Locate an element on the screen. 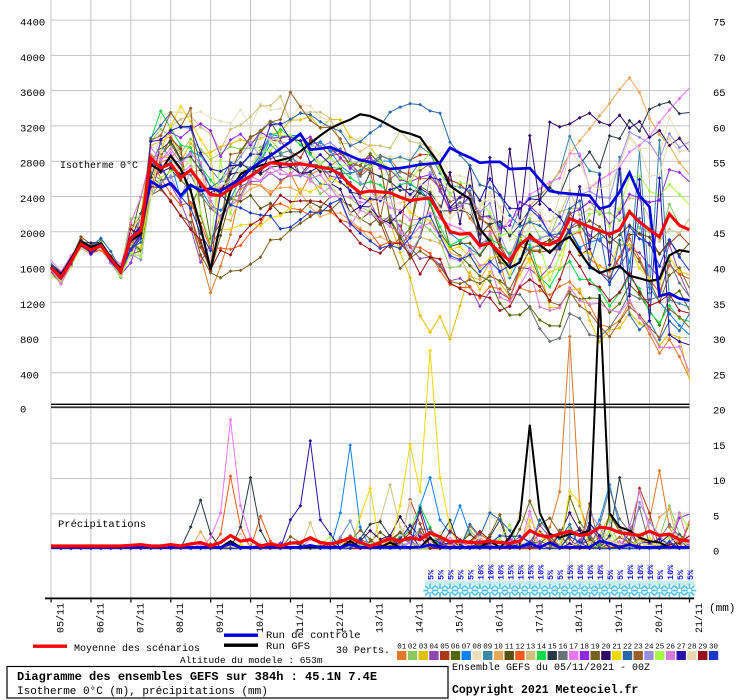 The image size is (740, 700). svg-text: 04 is located at coordinates (434, 648).